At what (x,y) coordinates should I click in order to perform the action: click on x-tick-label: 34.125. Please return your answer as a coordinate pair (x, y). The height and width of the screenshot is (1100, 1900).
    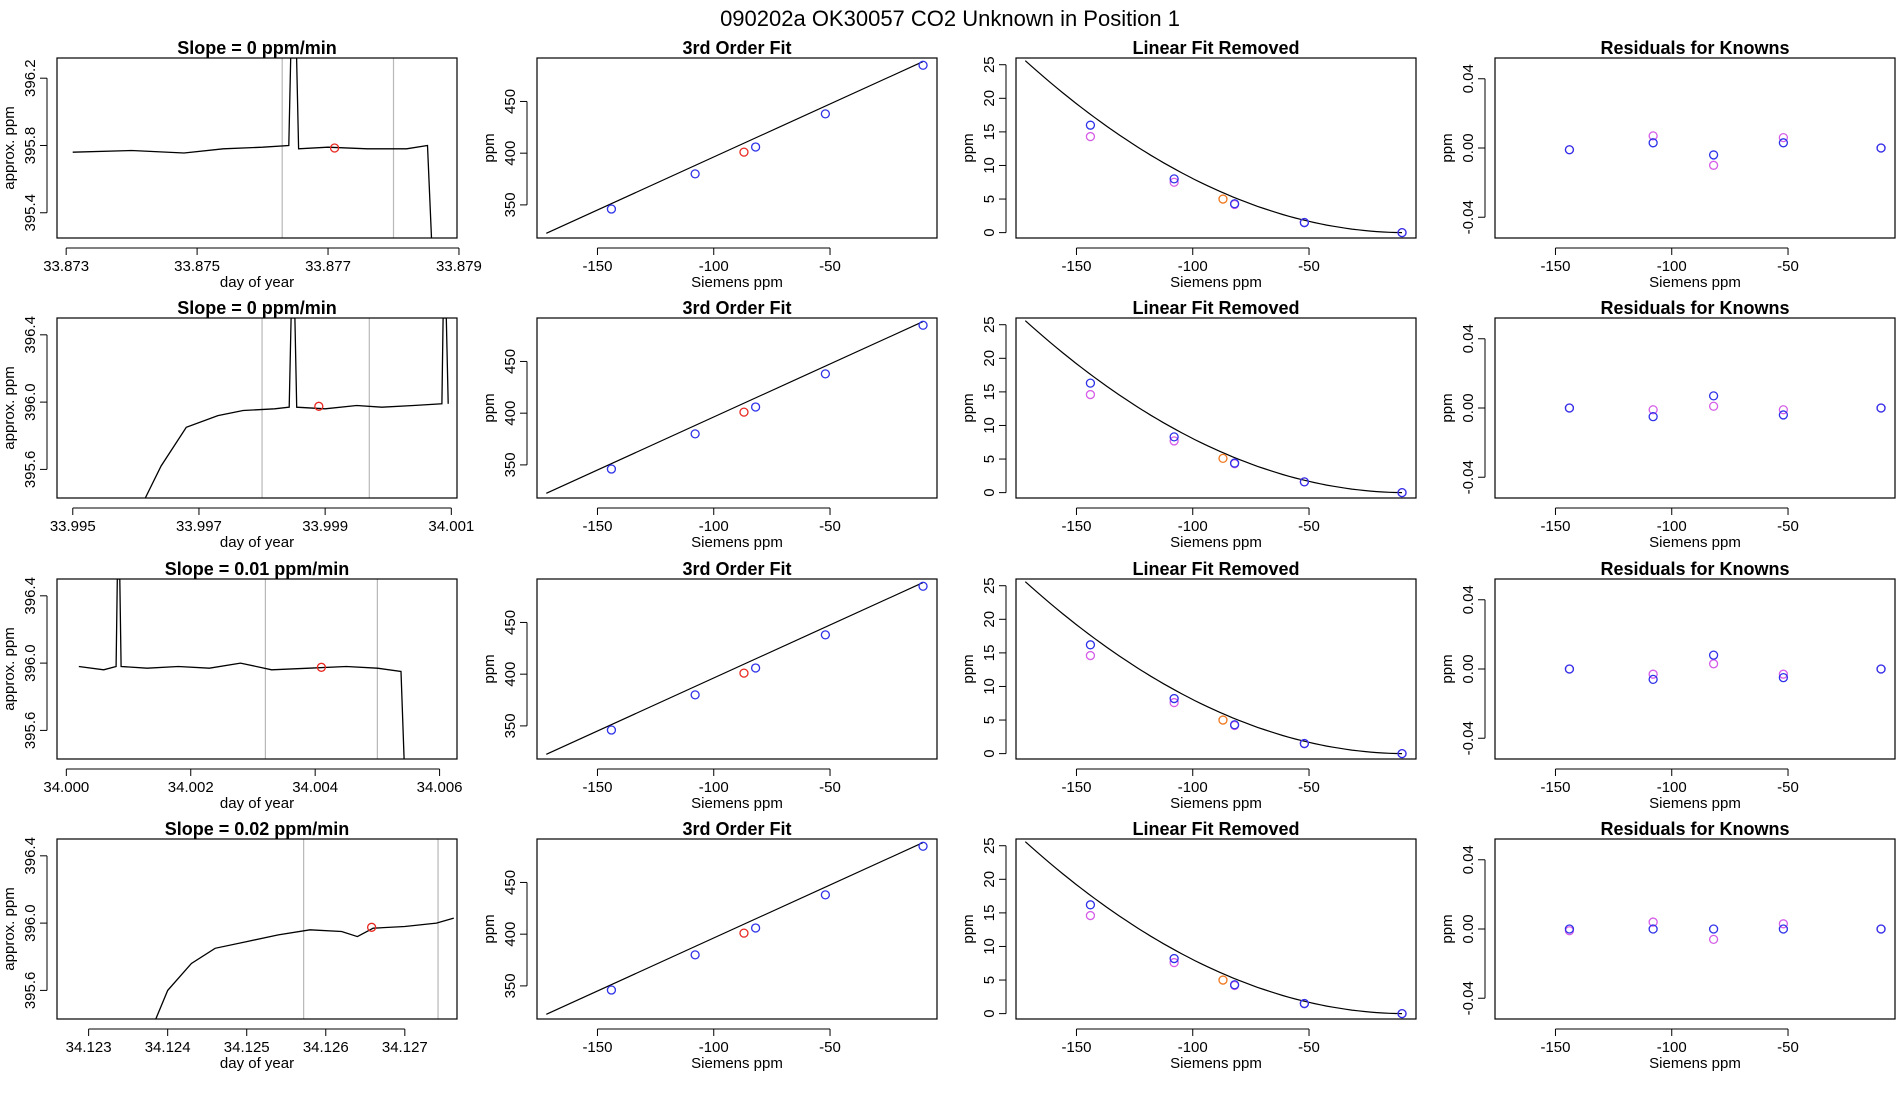
    Looking at the image, I should click on (247, 1047).